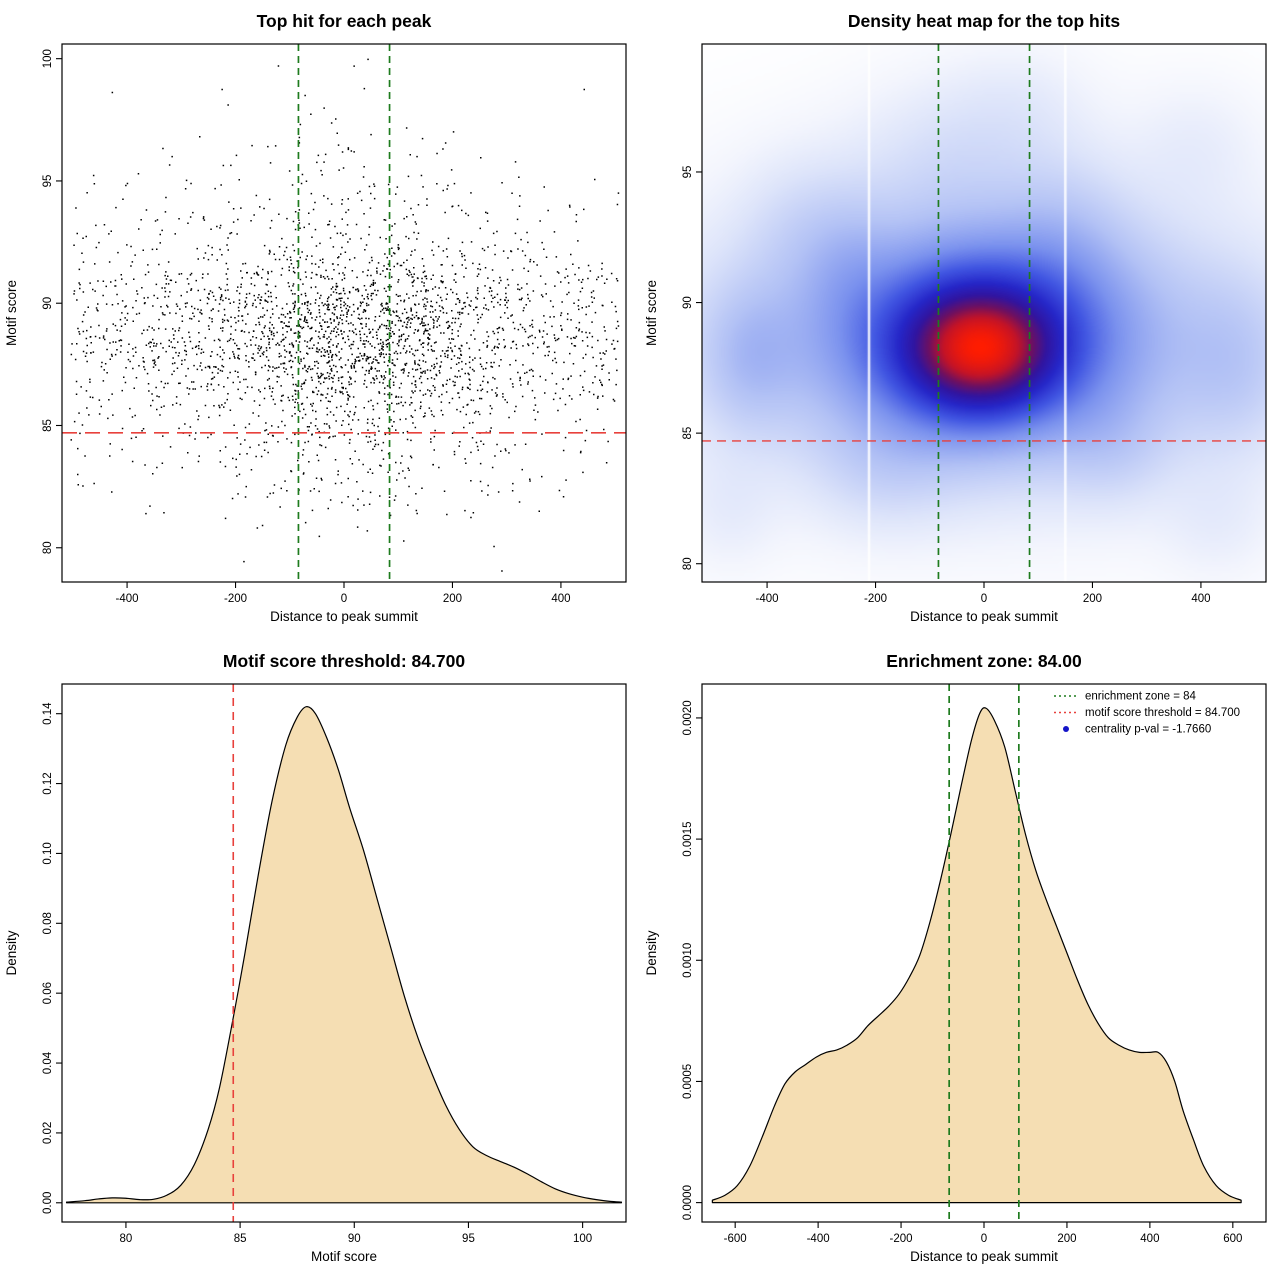 The height and width of the screenshot is (1280, 1280). What do you see at coordinates (1141, 697) in the screenshot?
I see `svg-text: enrichment zone = 84` at bounding box center [1141, 697].